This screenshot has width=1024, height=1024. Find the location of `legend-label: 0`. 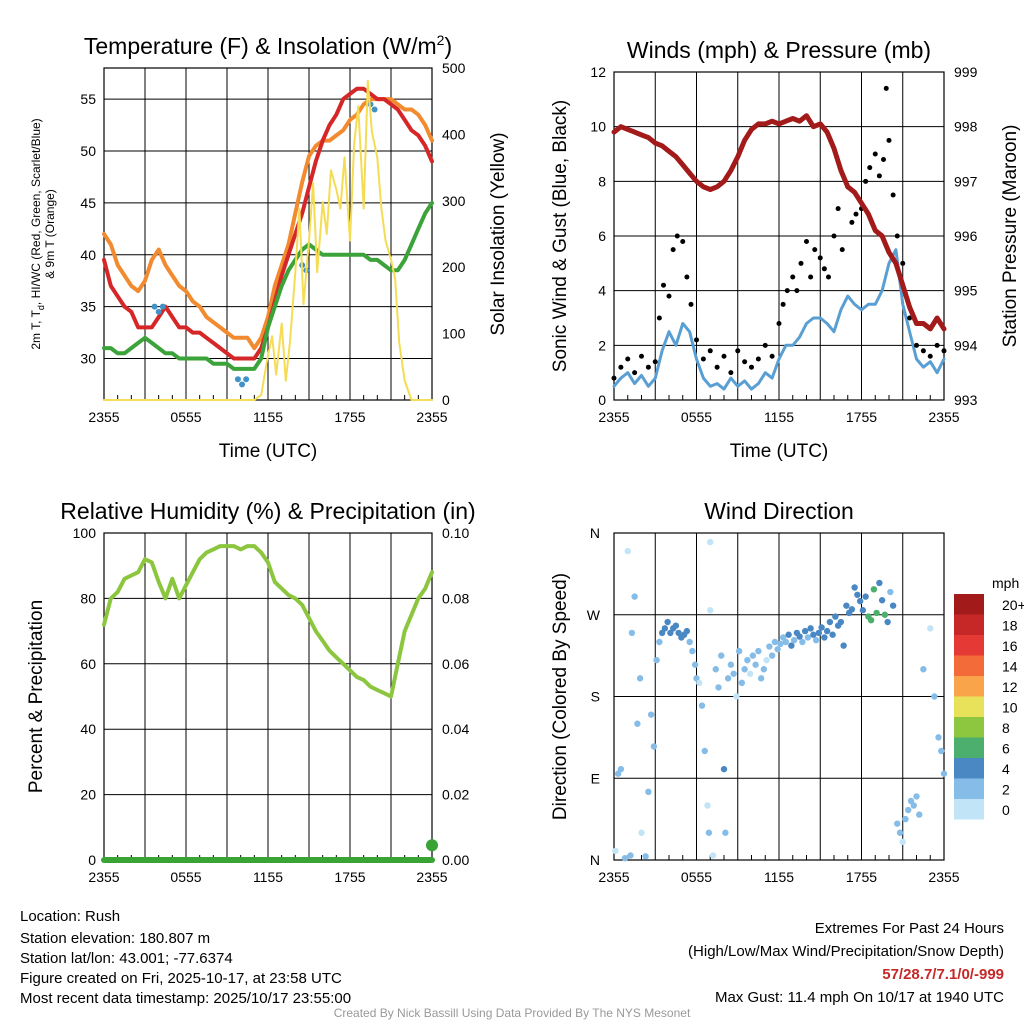

legend-label: 0 is located at coordinates (1006, 810).